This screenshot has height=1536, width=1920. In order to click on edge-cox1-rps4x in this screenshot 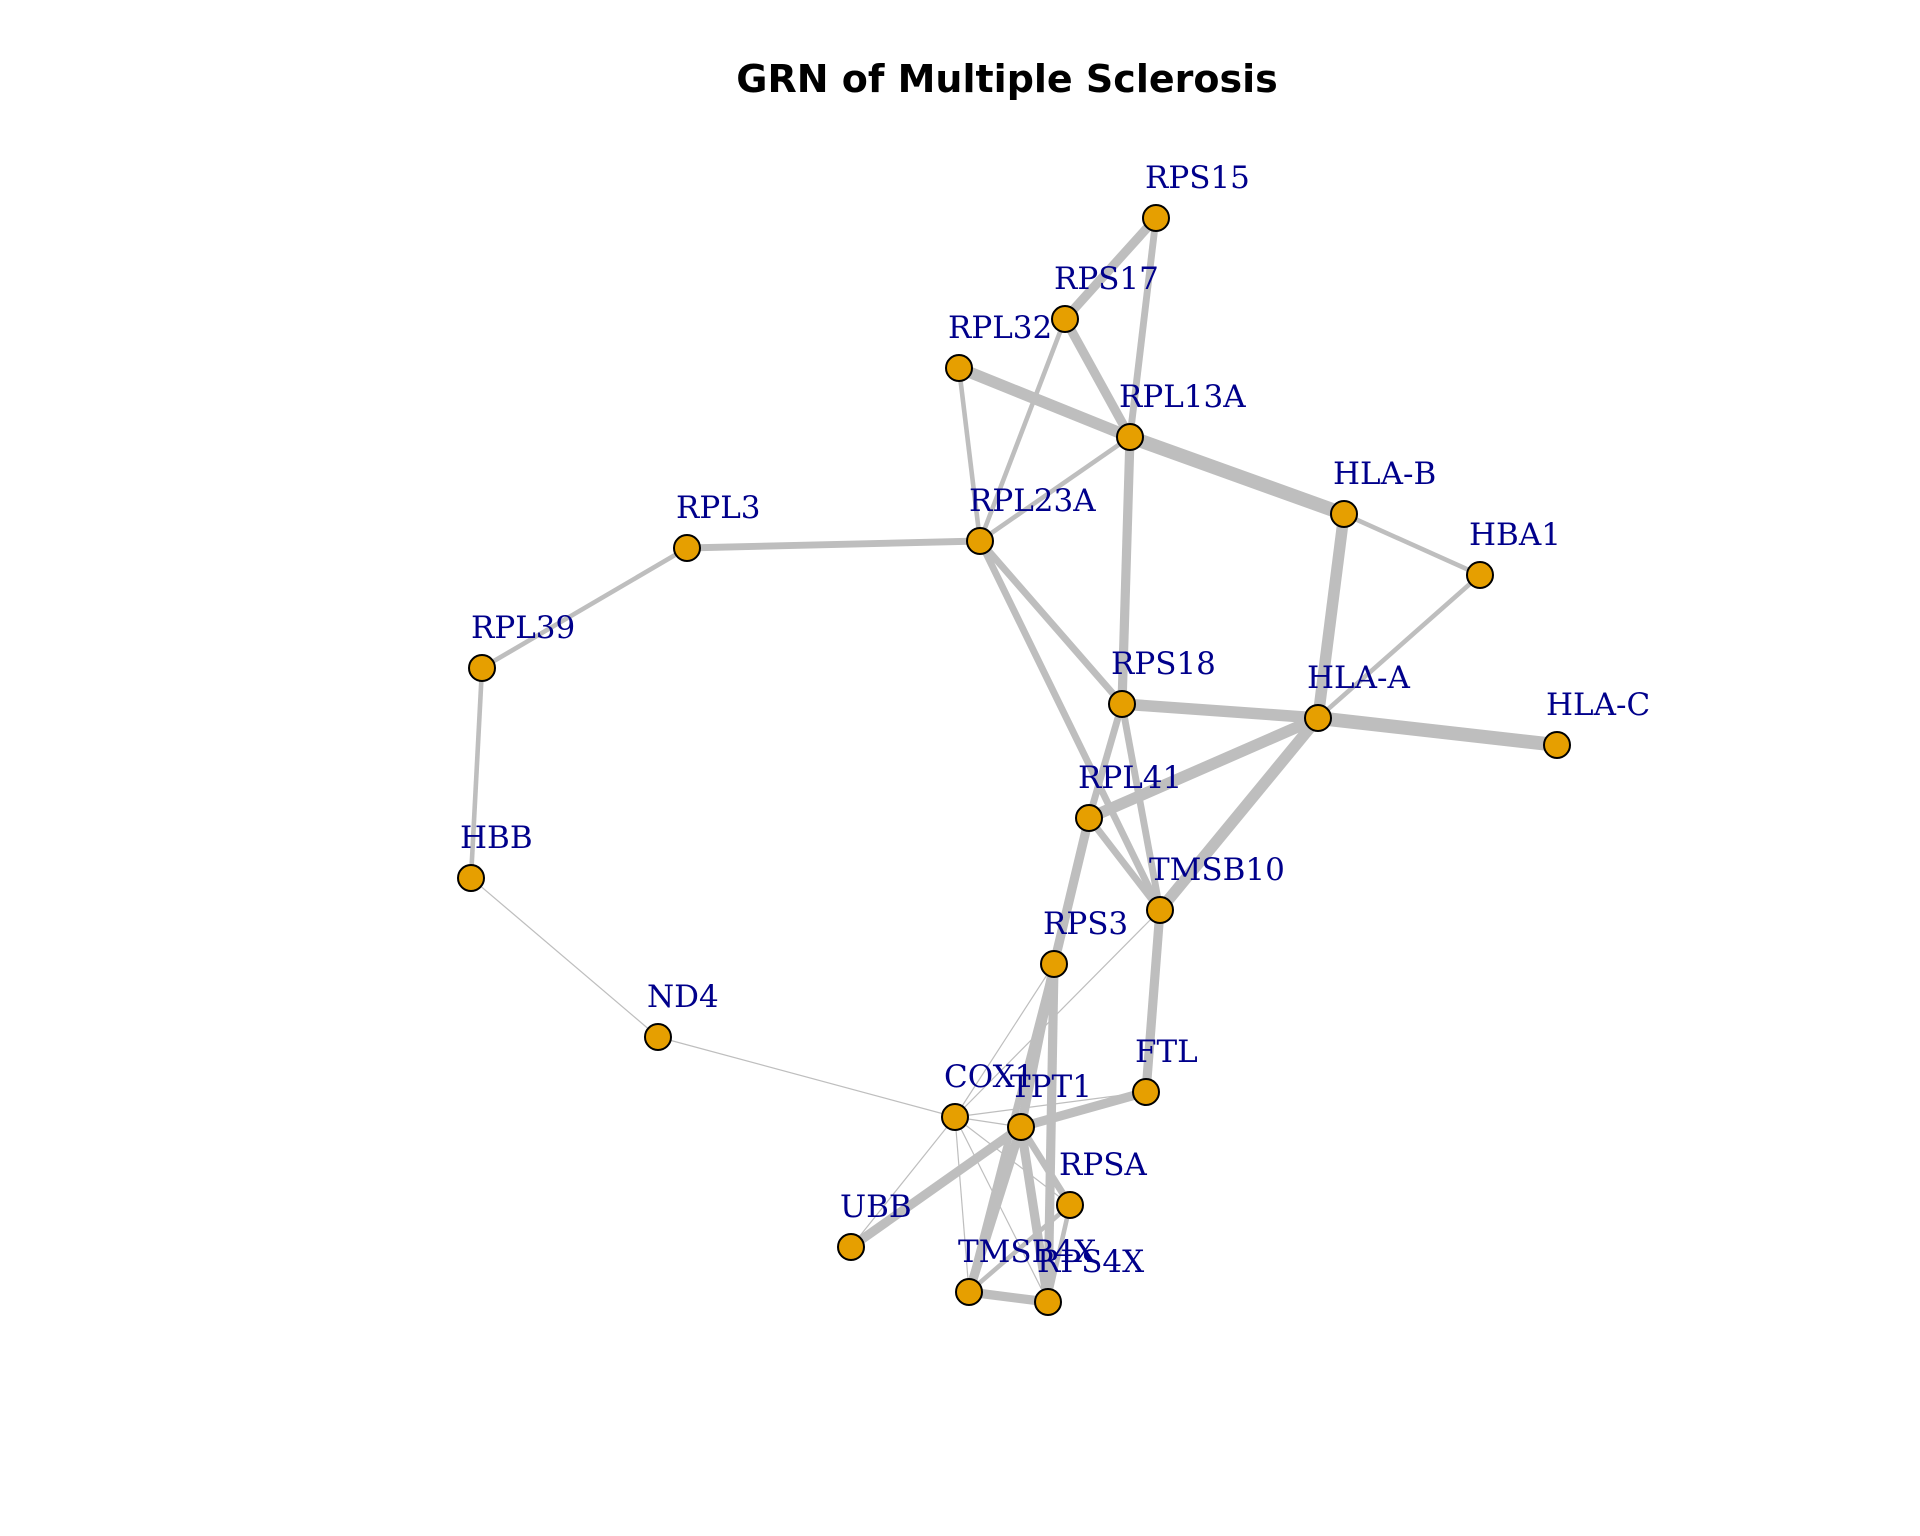, I will do `click(1001, 1209)`.